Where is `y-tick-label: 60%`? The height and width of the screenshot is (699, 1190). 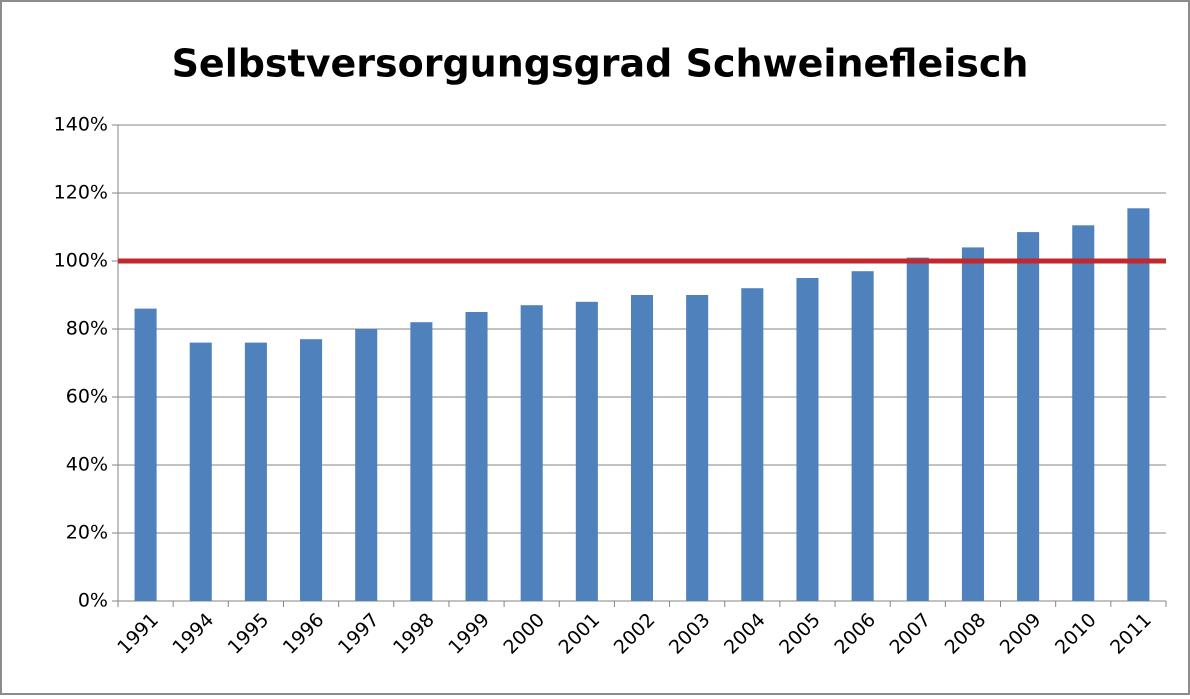 y-tick-label: 60% is located at coordinates (87, 397).